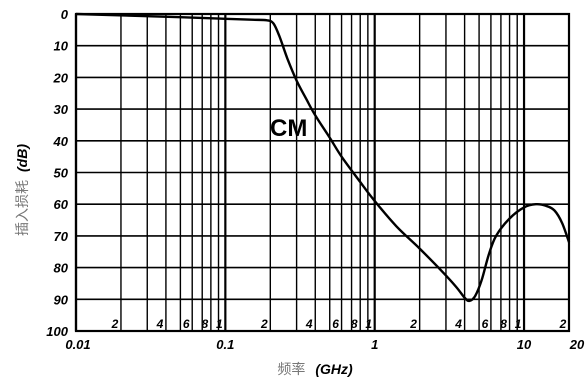  Describe the element at coordinates (61, 236) in the screenshot. I see `y-tick-label: 70` at that location.